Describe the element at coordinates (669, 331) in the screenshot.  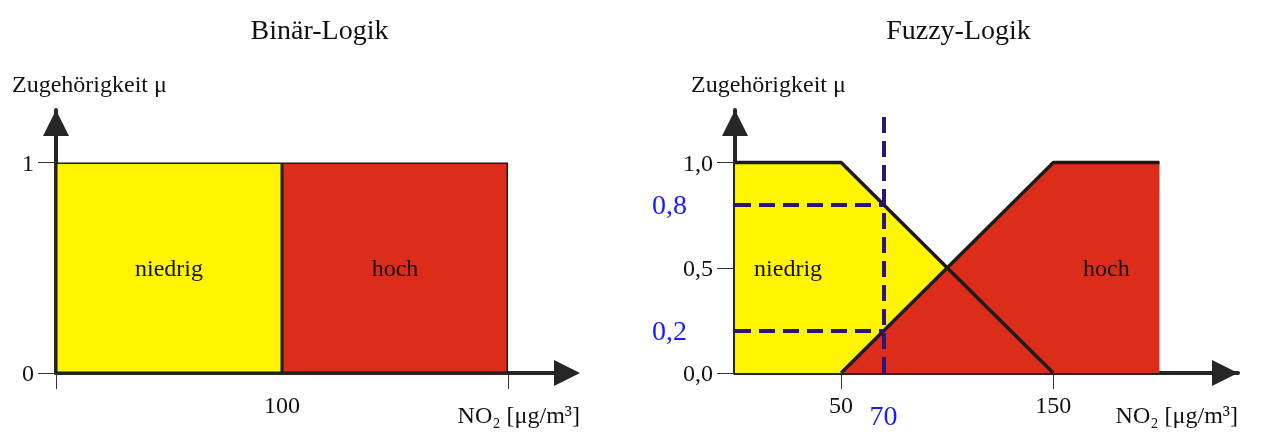
I see `ref-line-label: 0,2` at that location.